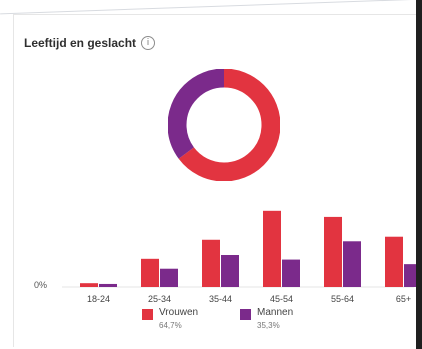 This screenshot has width=422, height=349. I want to click on info-icon: i, so click(148, 43).